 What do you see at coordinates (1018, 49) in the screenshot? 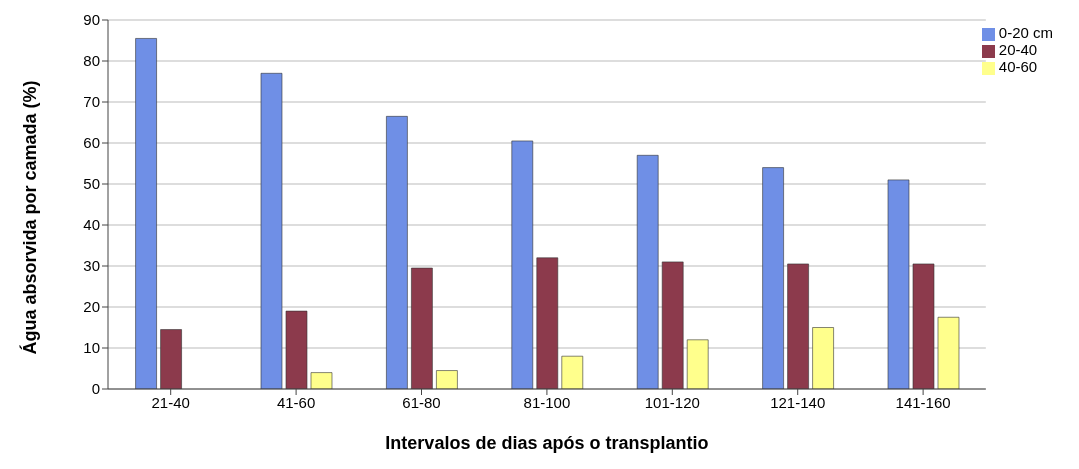
I see `legend-label: 20-40` at bounding box center [1018, 49].